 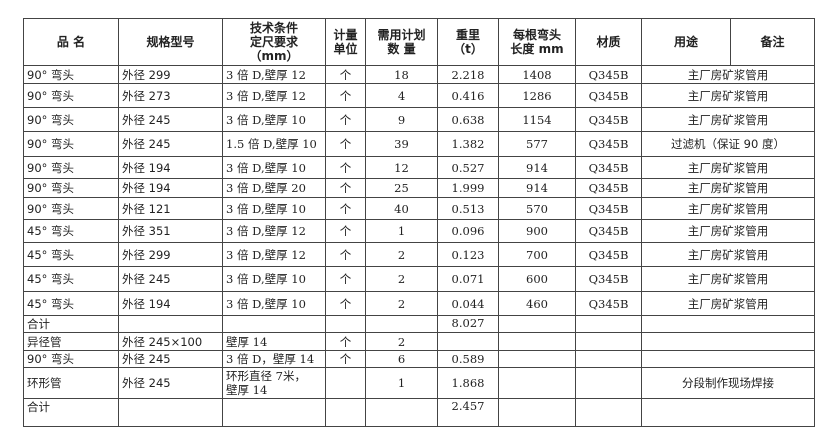 What do you see at coordinates (537, 119) in the screenshot?
I see `cell-length: 1154` at bounding box center [537, 119].